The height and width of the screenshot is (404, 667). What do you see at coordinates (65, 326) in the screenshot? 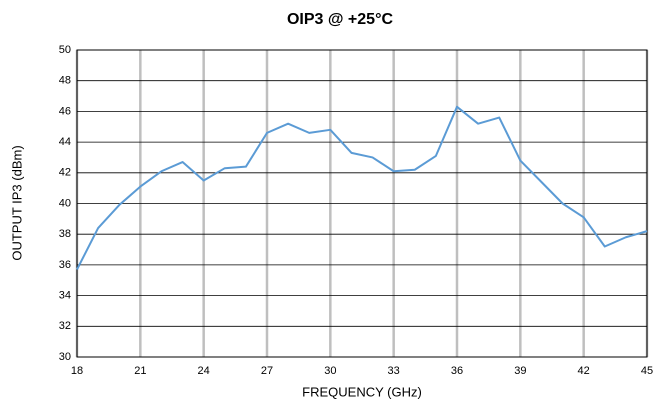
I see `y-tick-label: 32` at bounding box center [65, 326].